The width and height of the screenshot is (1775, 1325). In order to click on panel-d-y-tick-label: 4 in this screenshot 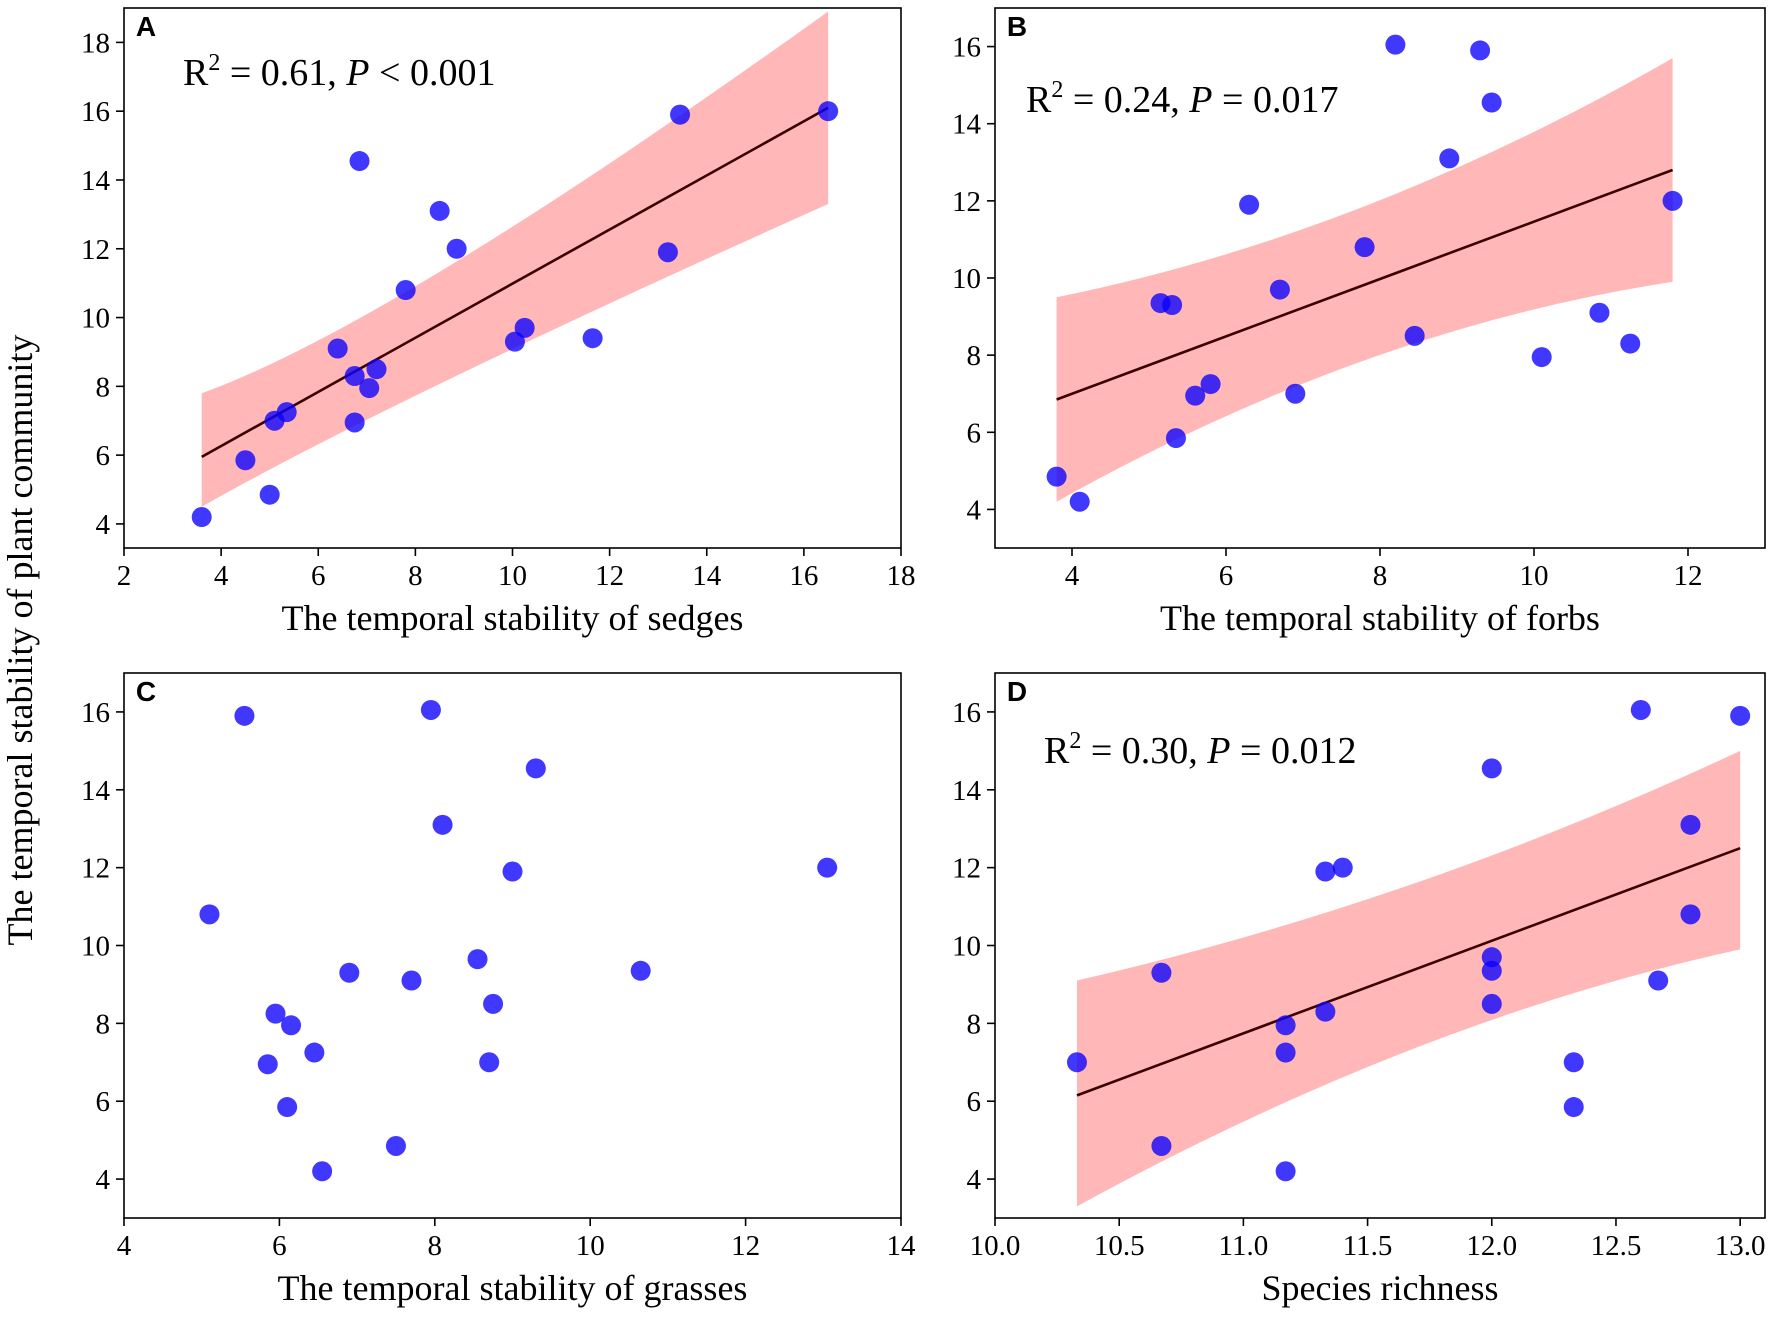, I will do `click(974, 1180)`.